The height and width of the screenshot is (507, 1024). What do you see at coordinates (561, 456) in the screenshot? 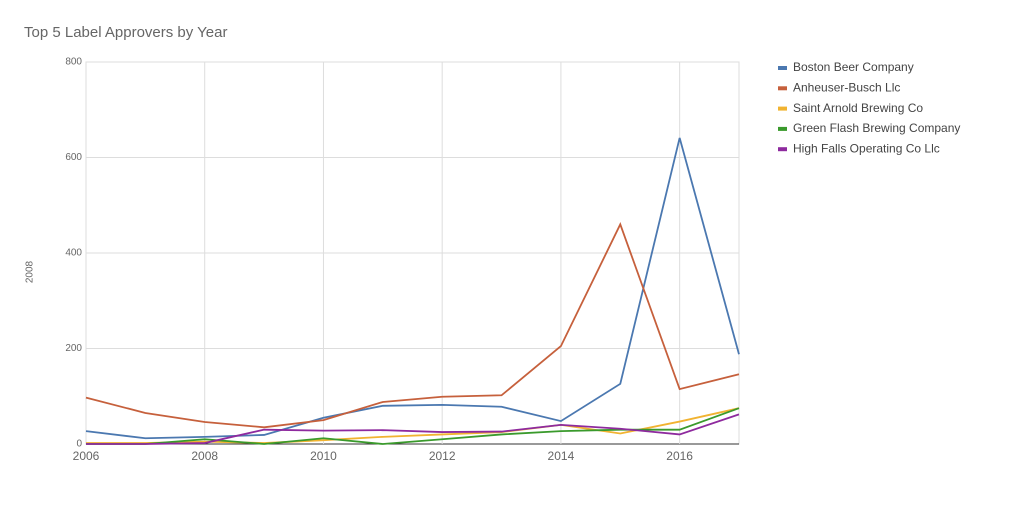
I see `x-tick-label: 2014` at bounding box center [561, 456].